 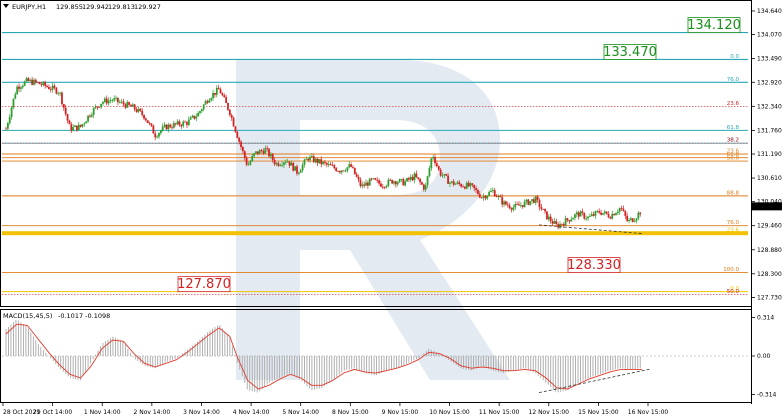 I want to click on time-tick-label: 8 Nov 15:00, so click(x=350, y=412).